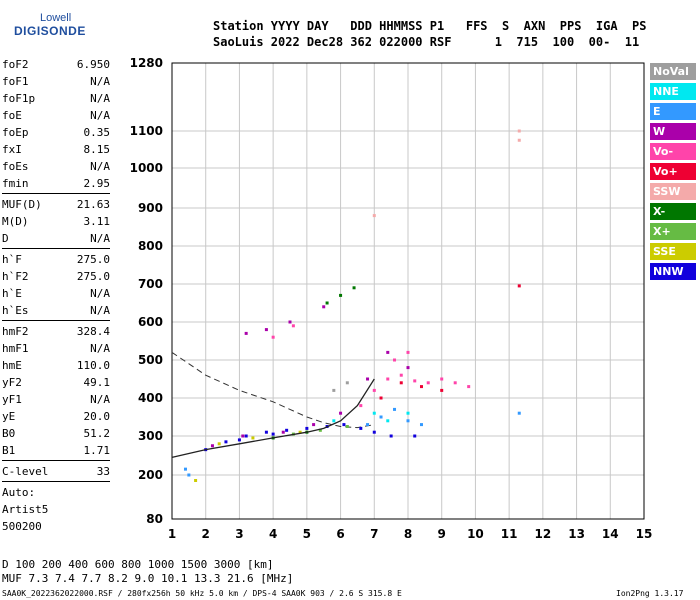 This screenshot has height=600, width=700. What do you see at coordinates (56, 204) in the screenshot?
I see `param-row: MUF(D) 21.63` at bounding box center [56, 204].